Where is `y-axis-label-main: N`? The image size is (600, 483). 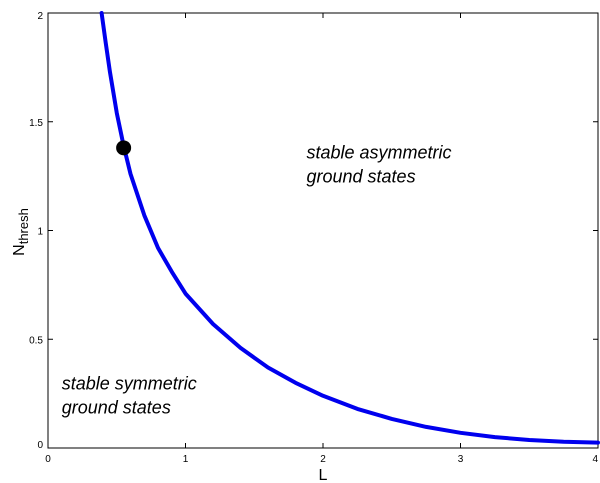
y-axis-label-main: N is located at coordinates (19, 250).